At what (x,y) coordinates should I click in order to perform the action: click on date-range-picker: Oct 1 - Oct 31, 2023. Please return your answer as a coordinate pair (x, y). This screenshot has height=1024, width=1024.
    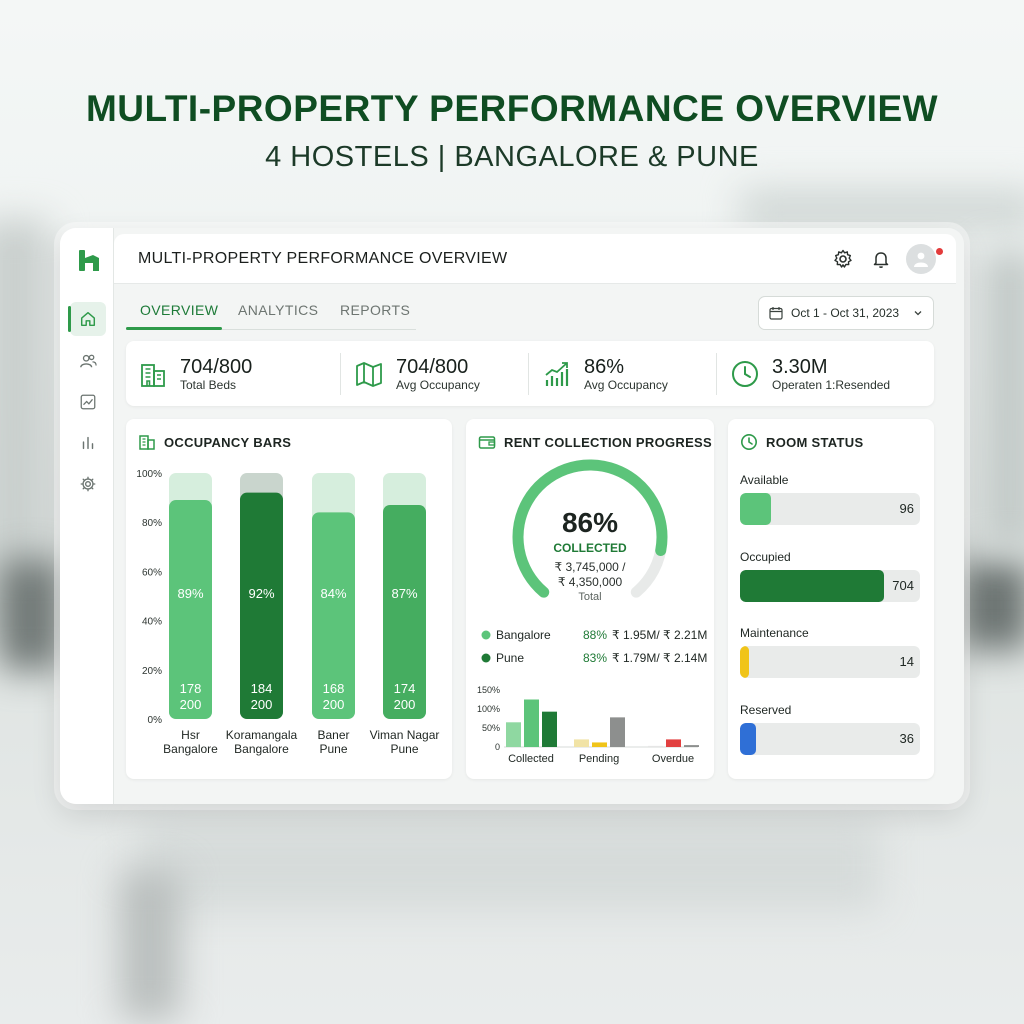
    Looking at the image, I should click on (846, 313).